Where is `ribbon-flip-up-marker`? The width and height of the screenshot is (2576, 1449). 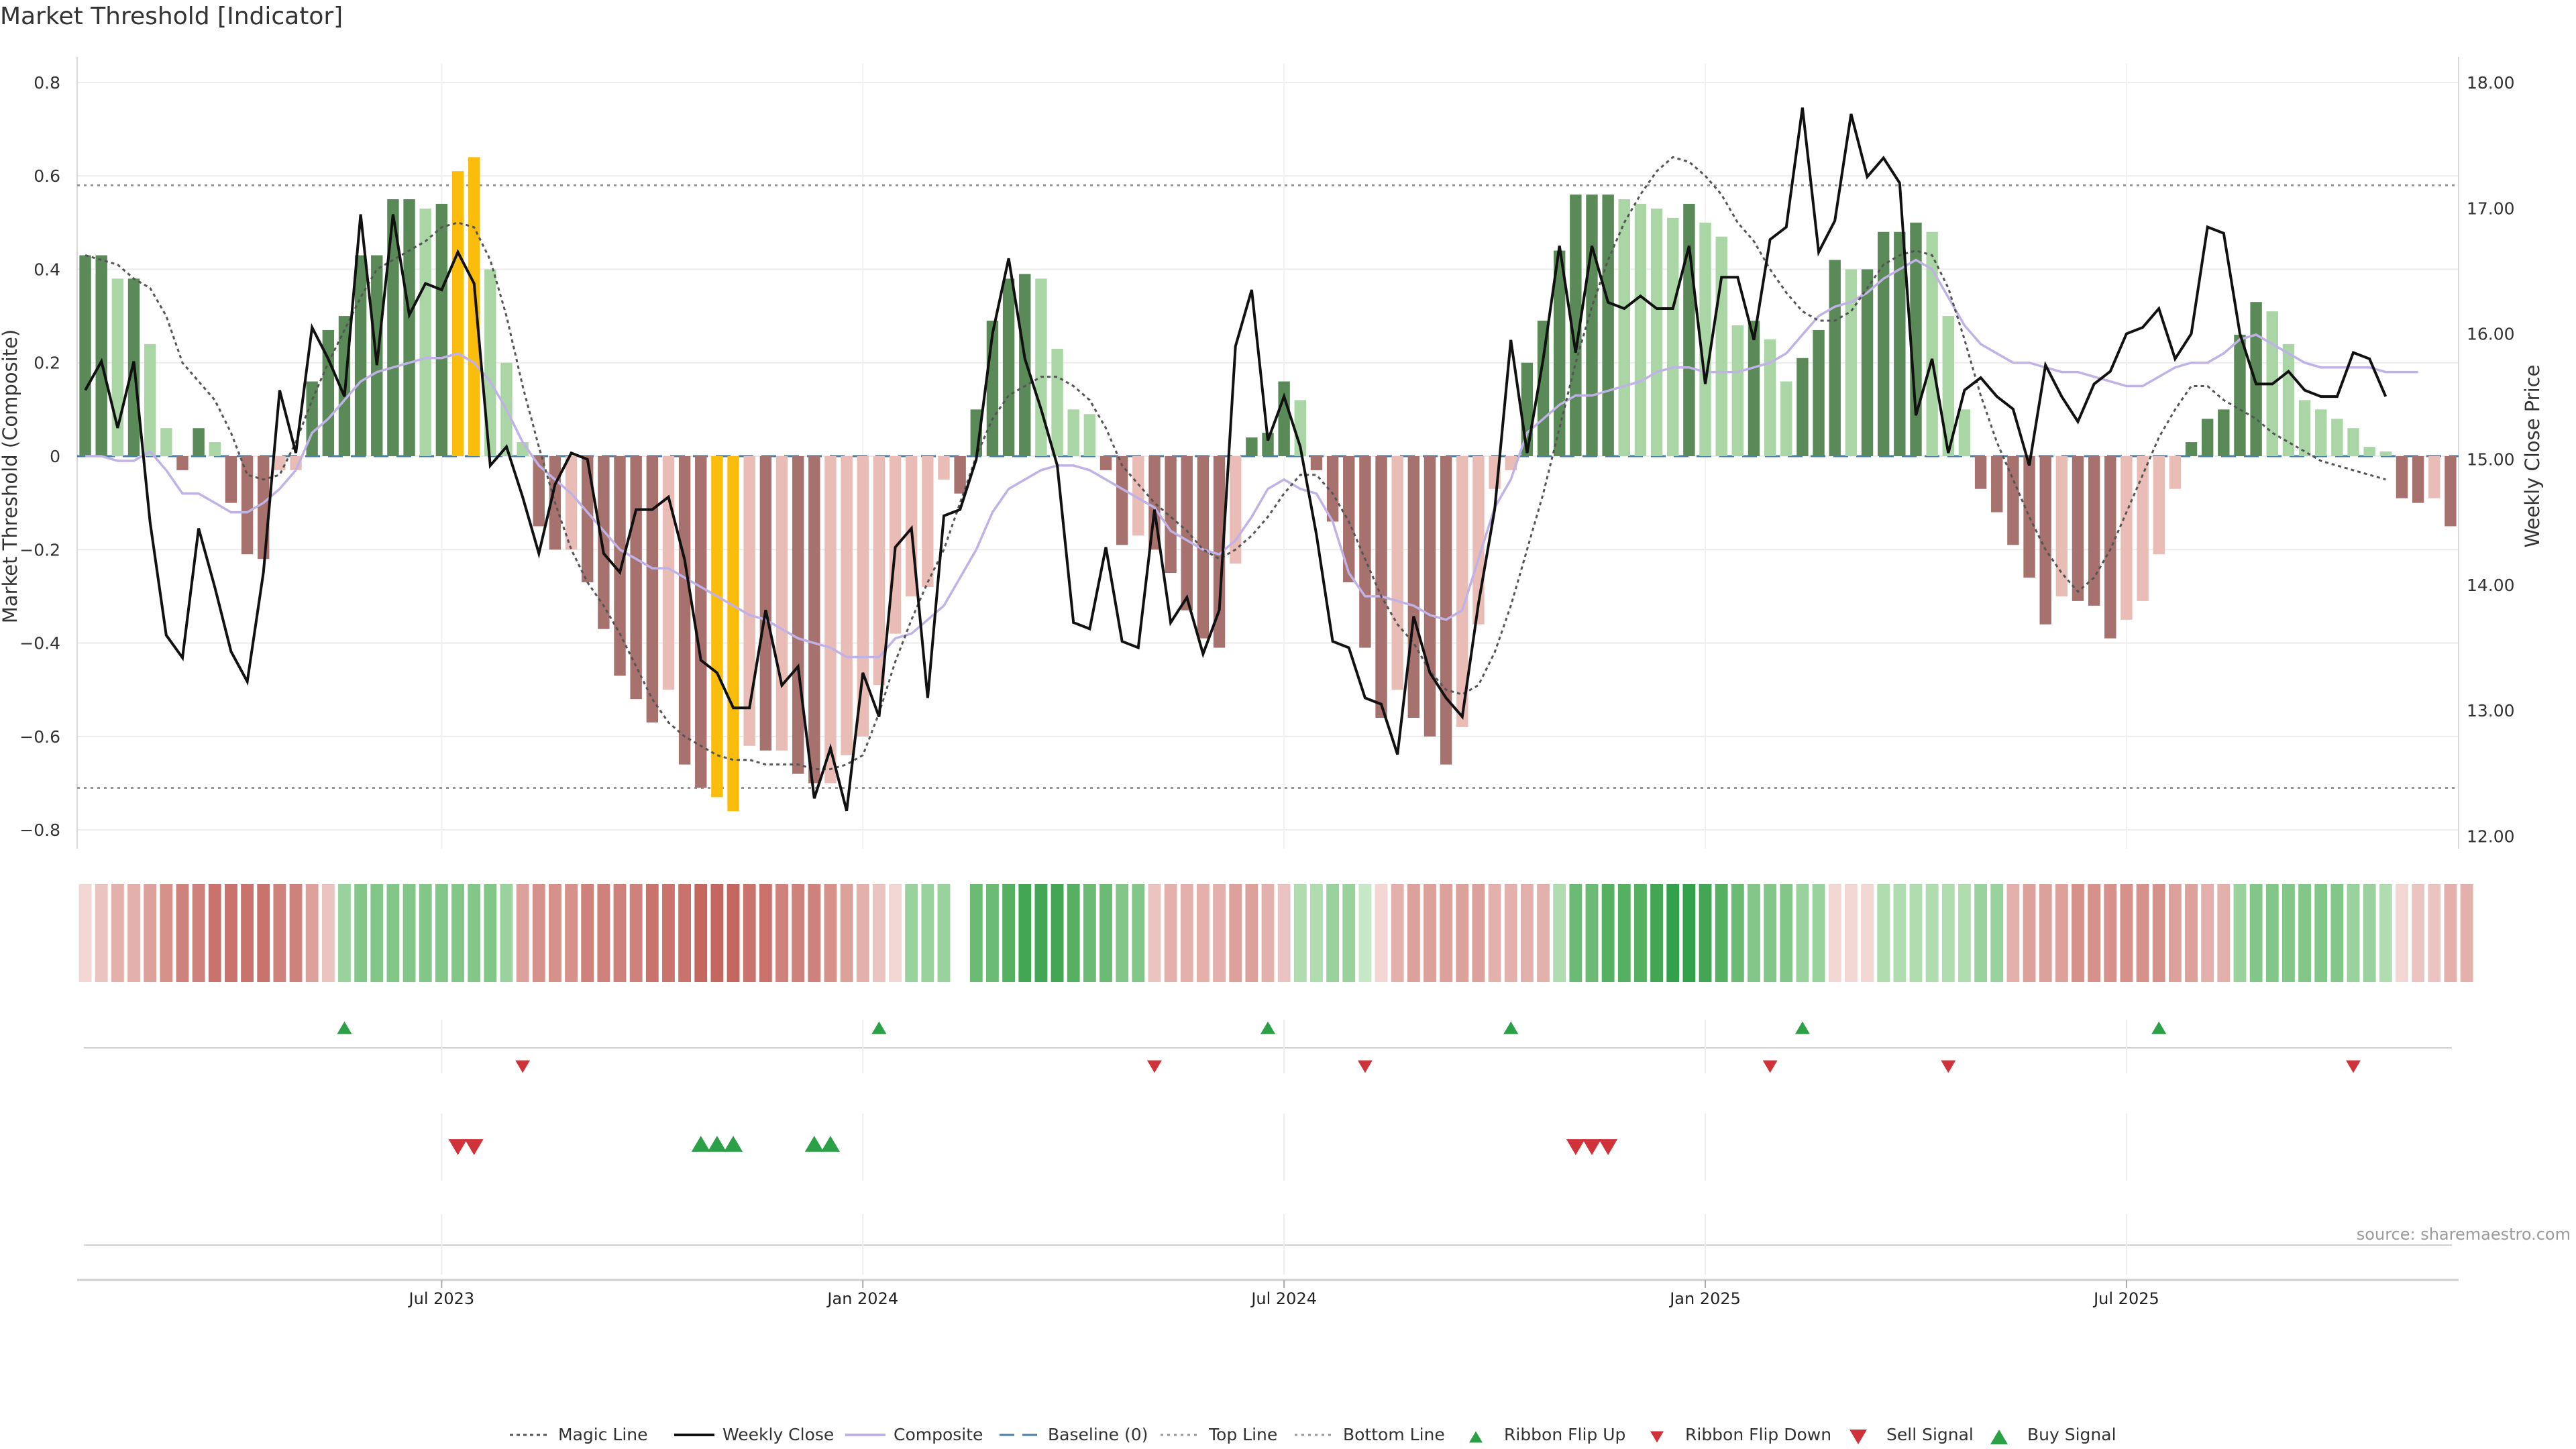
ribbon-flip-up-marker is located at coordinates (1267, 1027).